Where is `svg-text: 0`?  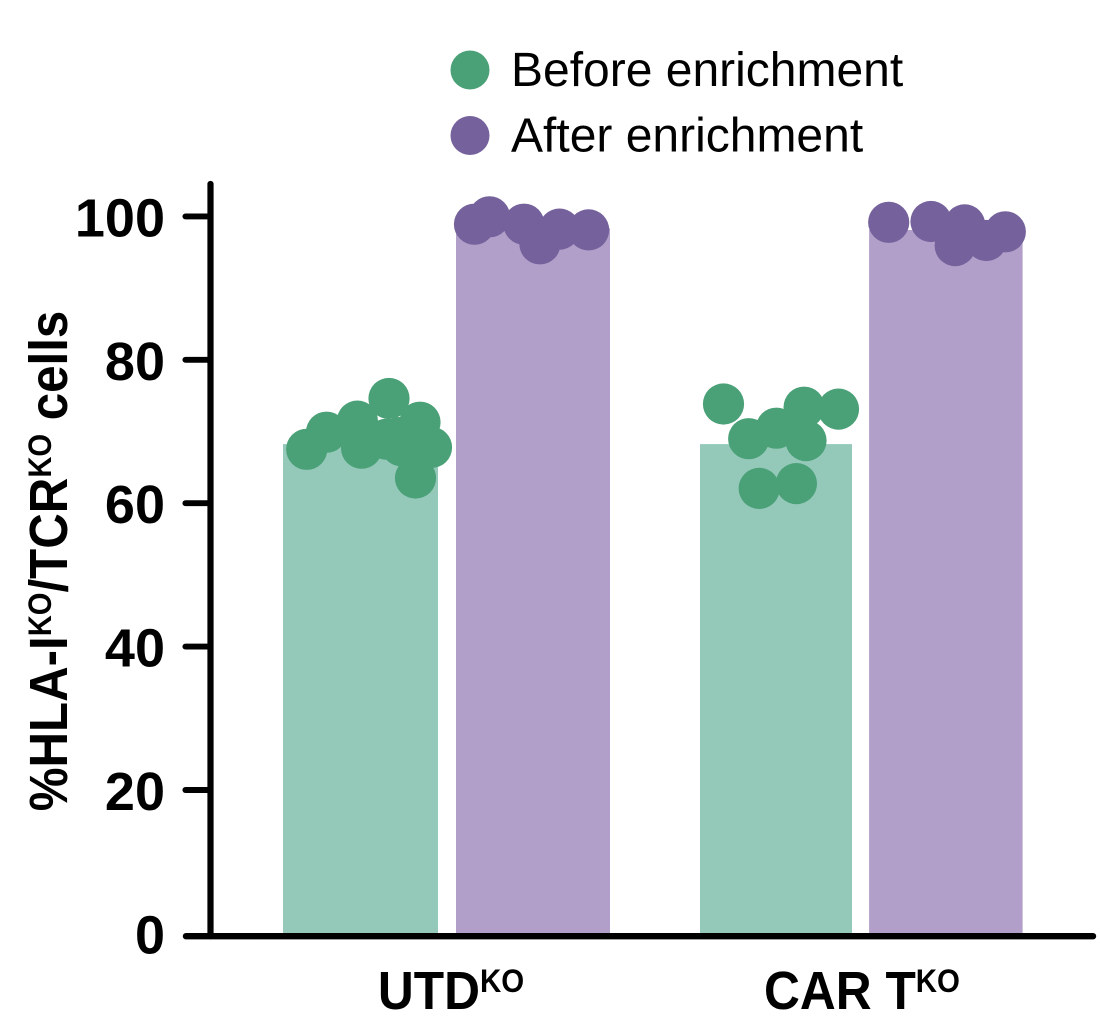 svg-text: 0 is located at coordinates (150, 935).